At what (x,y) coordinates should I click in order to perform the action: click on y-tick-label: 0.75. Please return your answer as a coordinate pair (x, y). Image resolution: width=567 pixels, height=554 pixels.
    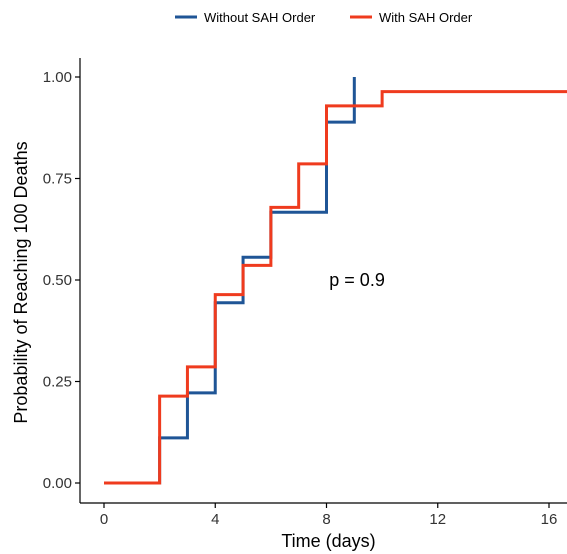
    Looking at the image, I should click on (57, 179).